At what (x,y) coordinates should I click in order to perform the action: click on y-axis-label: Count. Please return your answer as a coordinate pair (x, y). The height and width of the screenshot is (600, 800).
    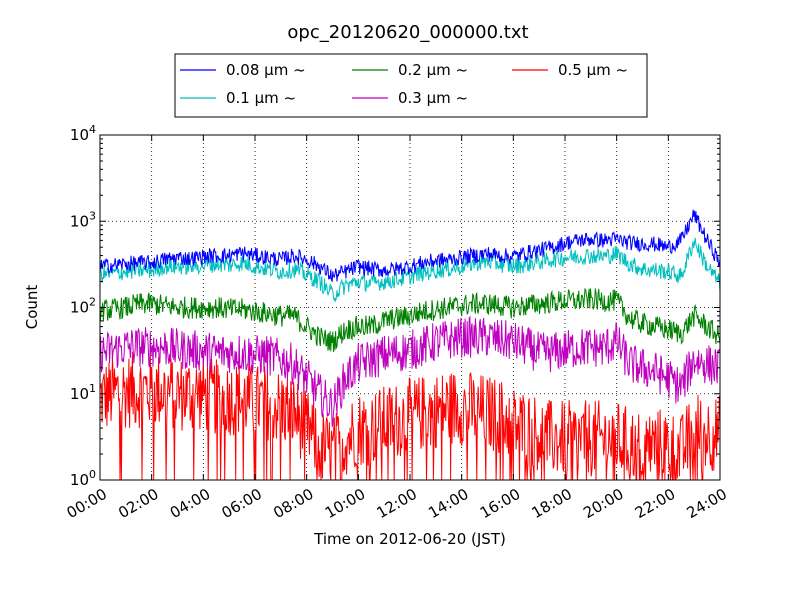
    Looking at the image, I should click on (32, 307).